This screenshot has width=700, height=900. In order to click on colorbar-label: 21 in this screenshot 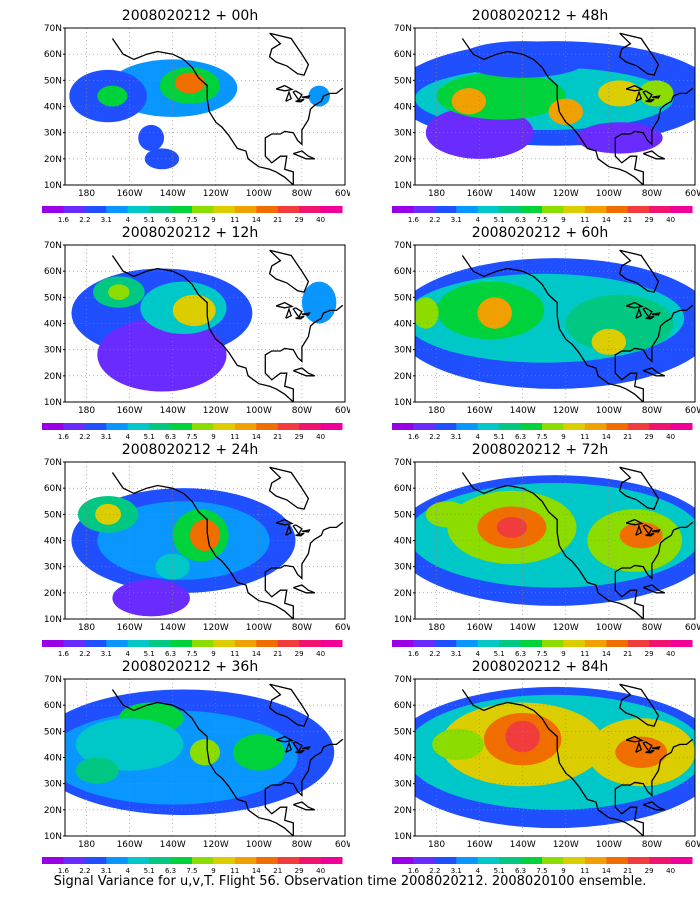, I will do `click(627, 653)`.